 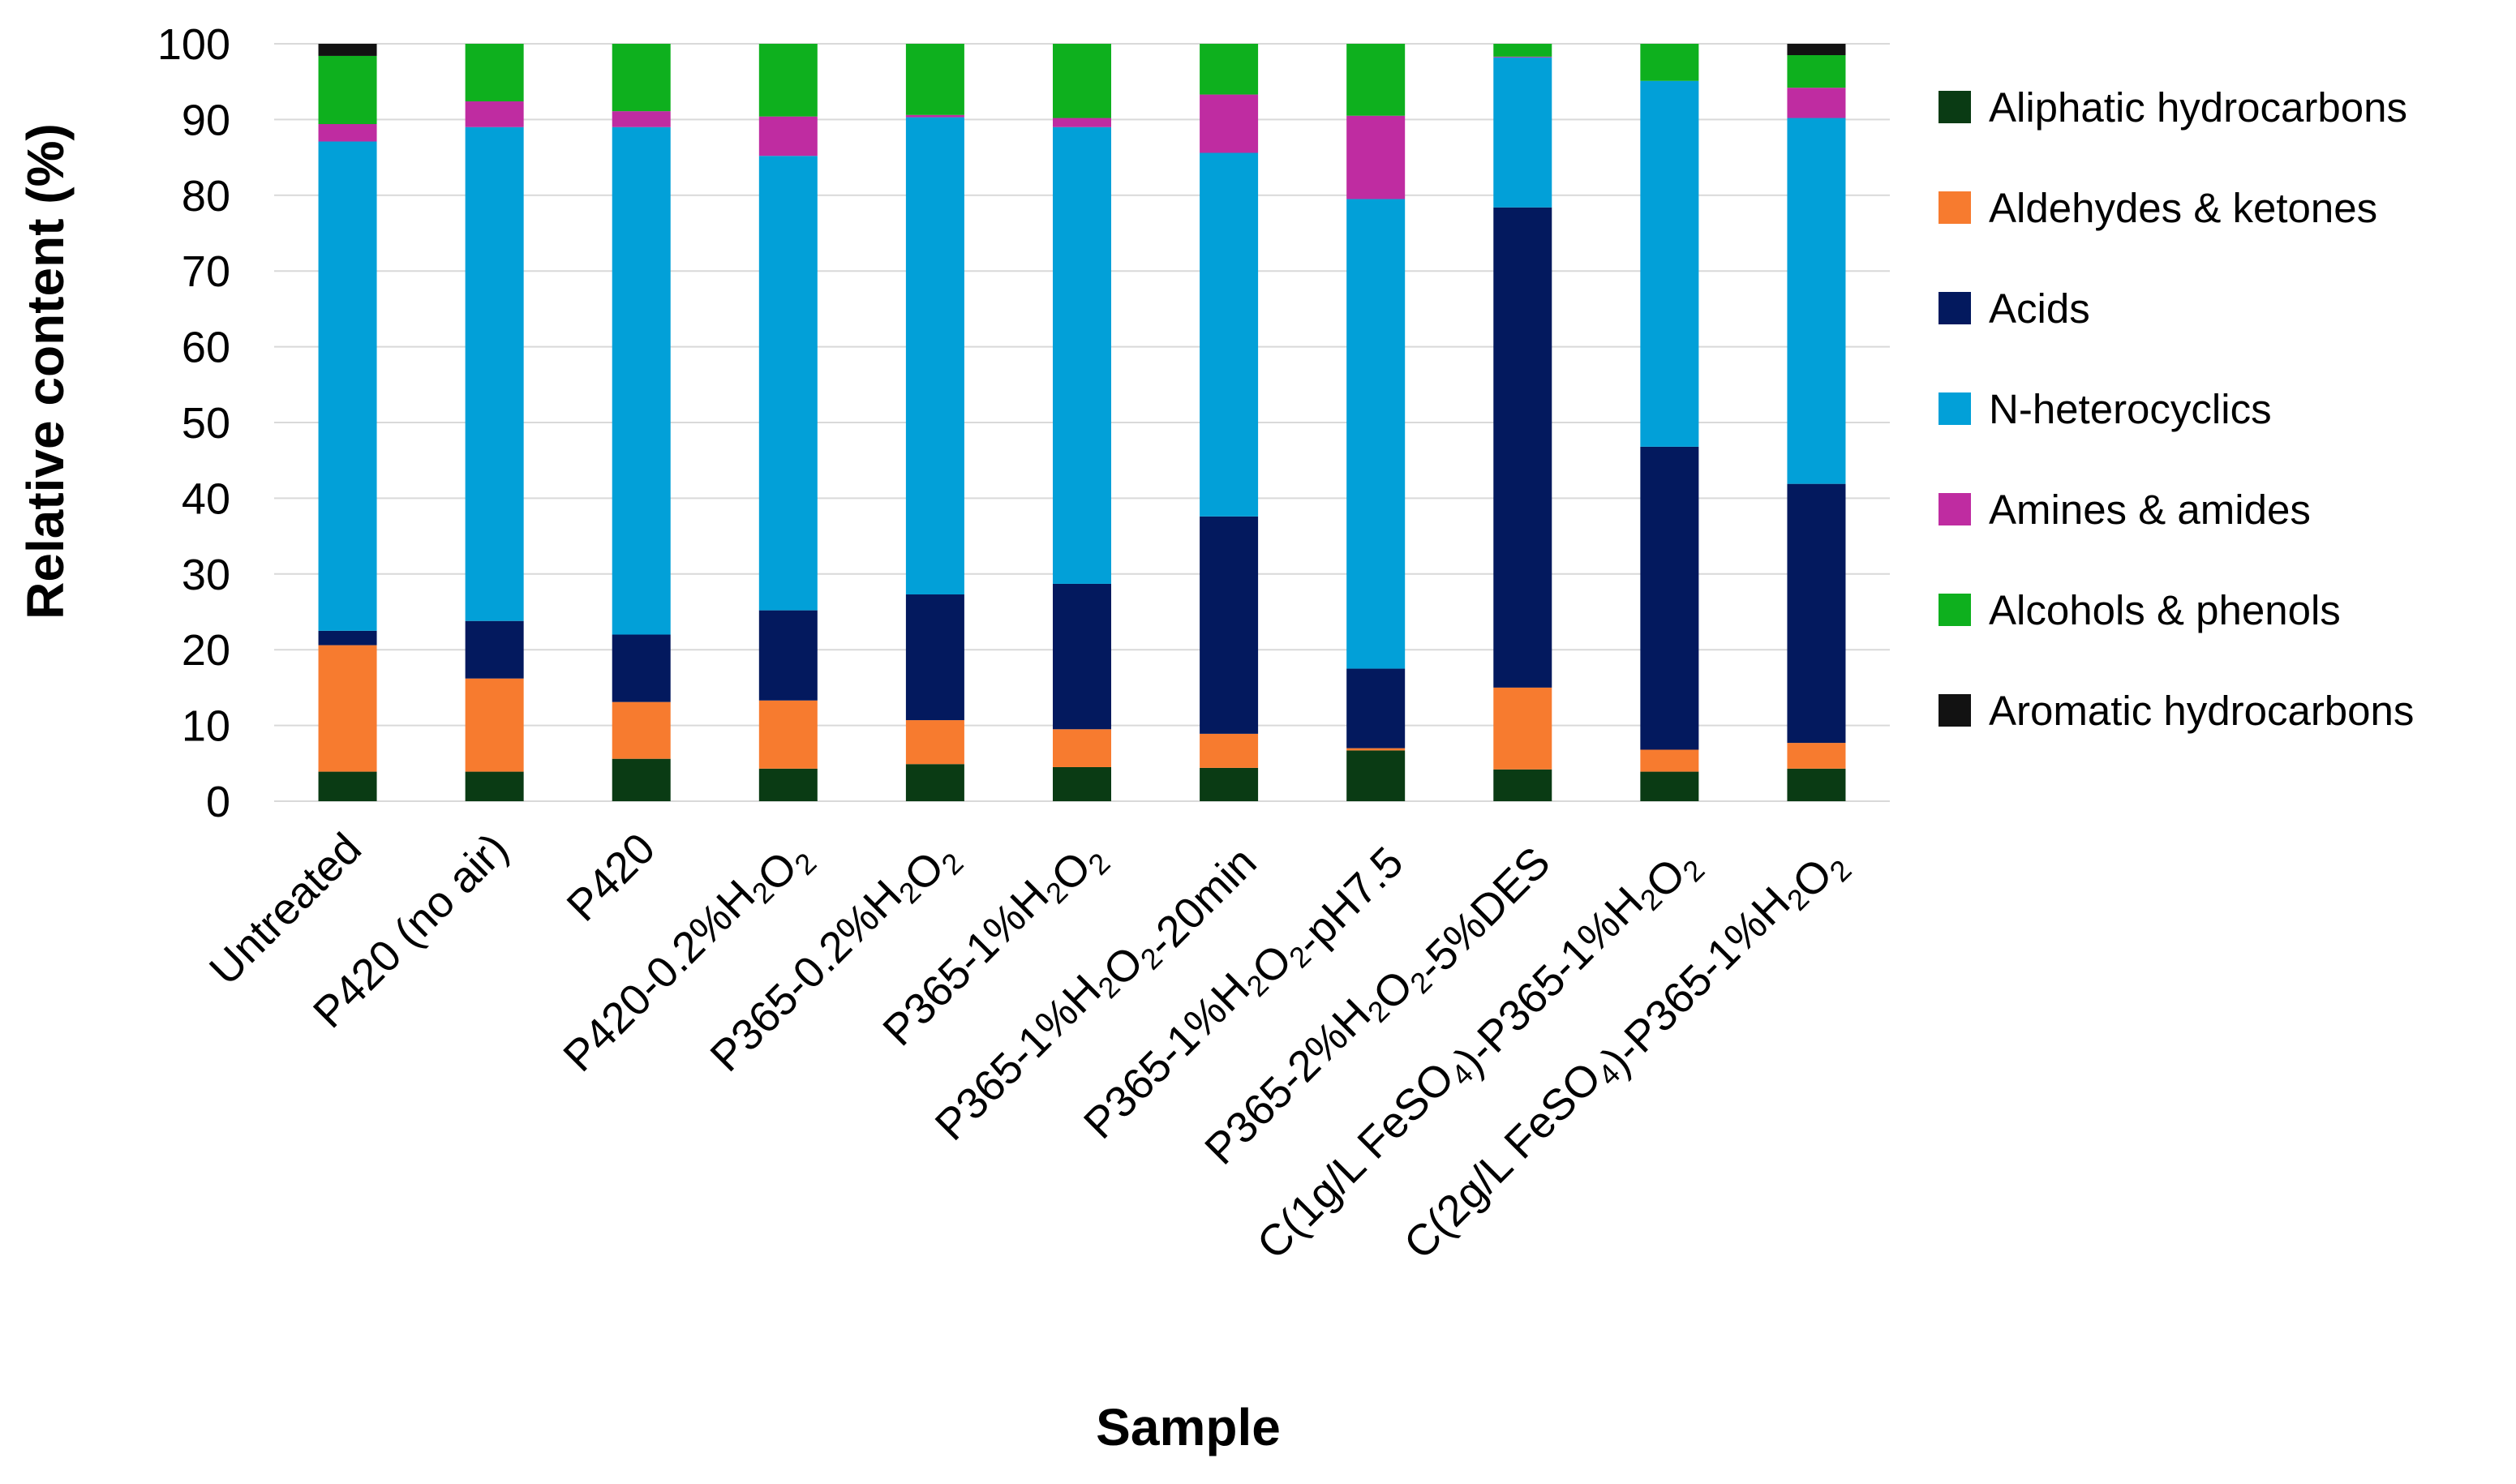 What do you see at coordinates (206, 423) in the screenshot?
I see `y-tick-label: 50` at bounding box center [206, 423].